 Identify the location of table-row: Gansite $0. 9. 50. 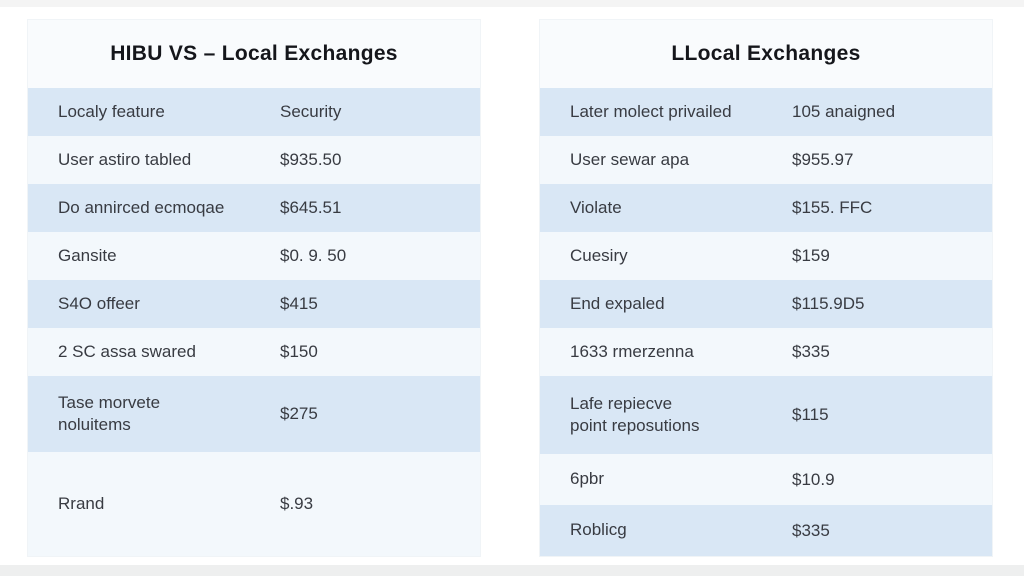
(254, 256).